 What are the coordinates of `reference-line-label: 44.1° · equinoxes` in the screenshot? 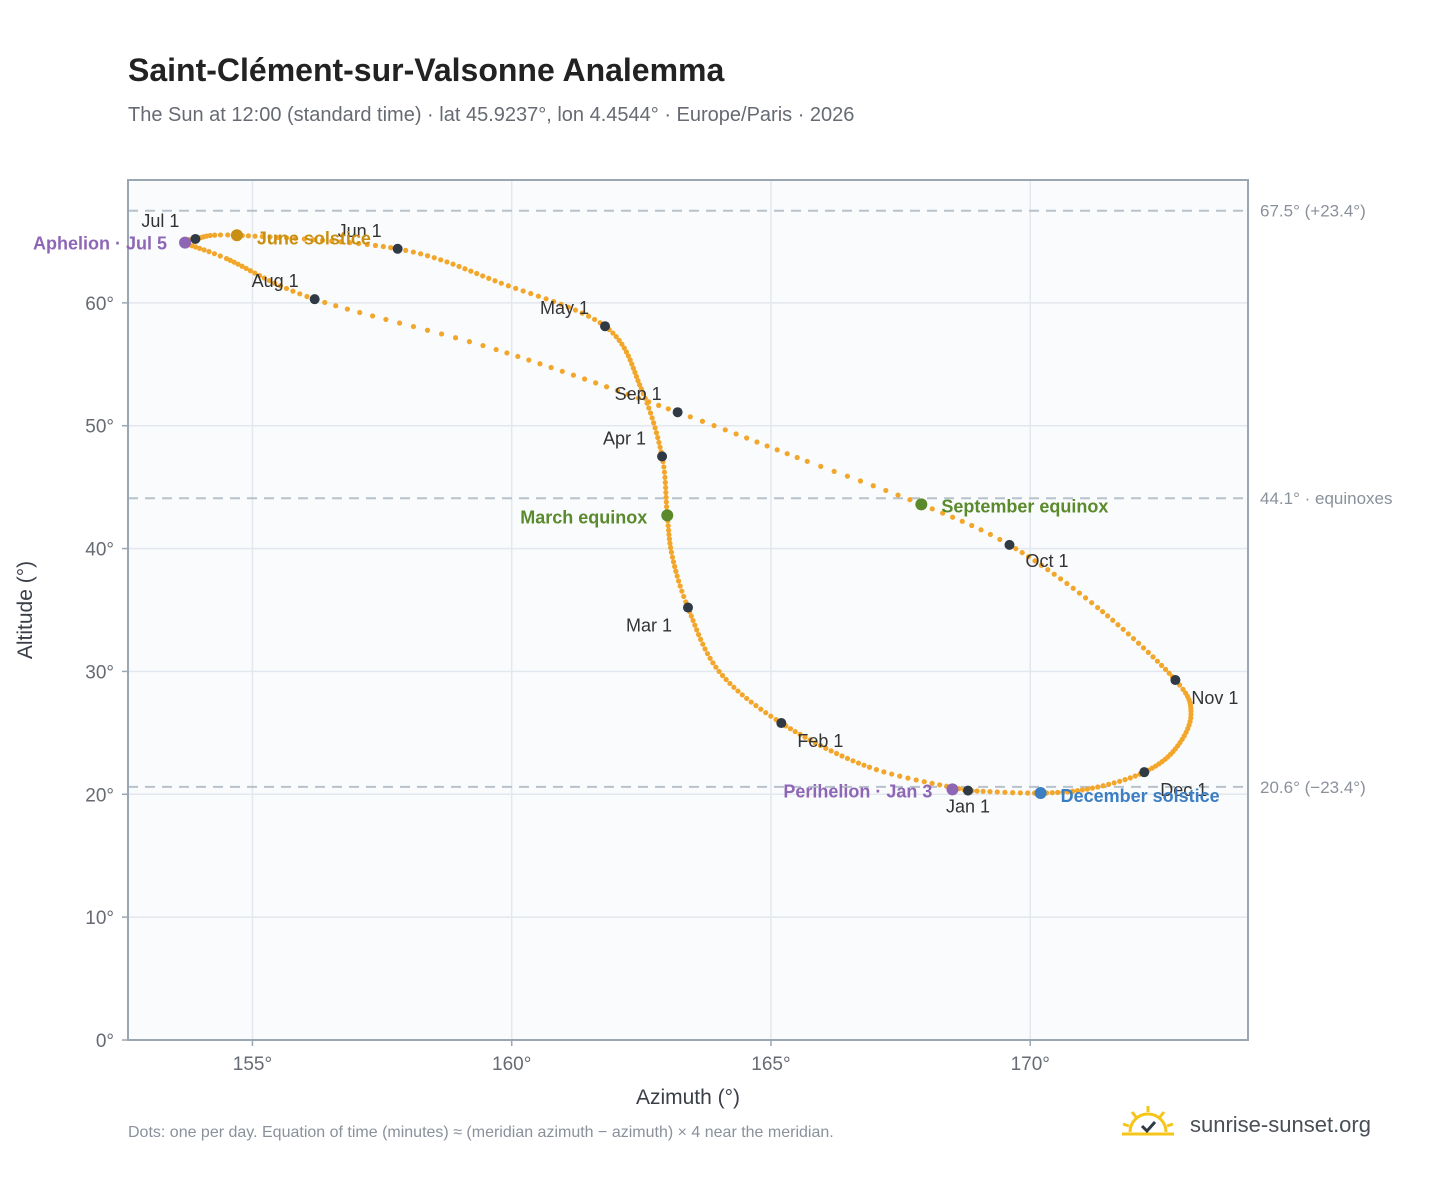 It's located at (1326, 498).